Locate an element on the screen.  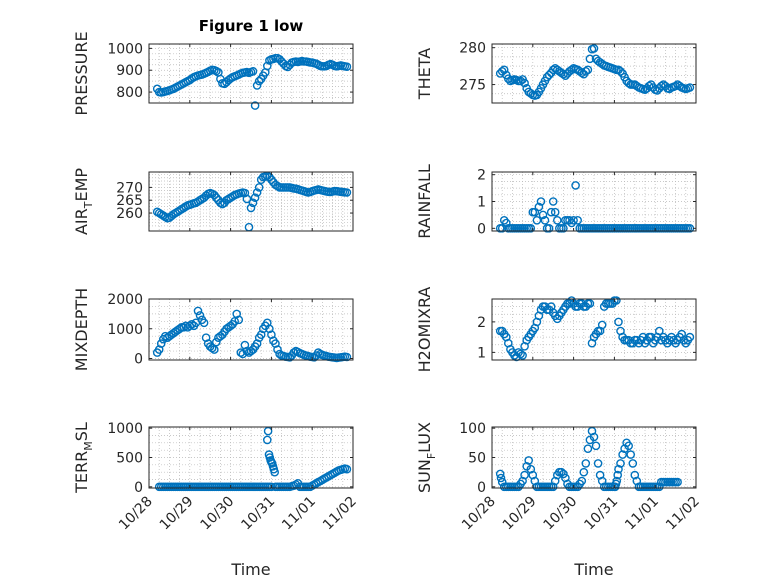
y-tick-label: 265 is located at coordinates (129, 201).